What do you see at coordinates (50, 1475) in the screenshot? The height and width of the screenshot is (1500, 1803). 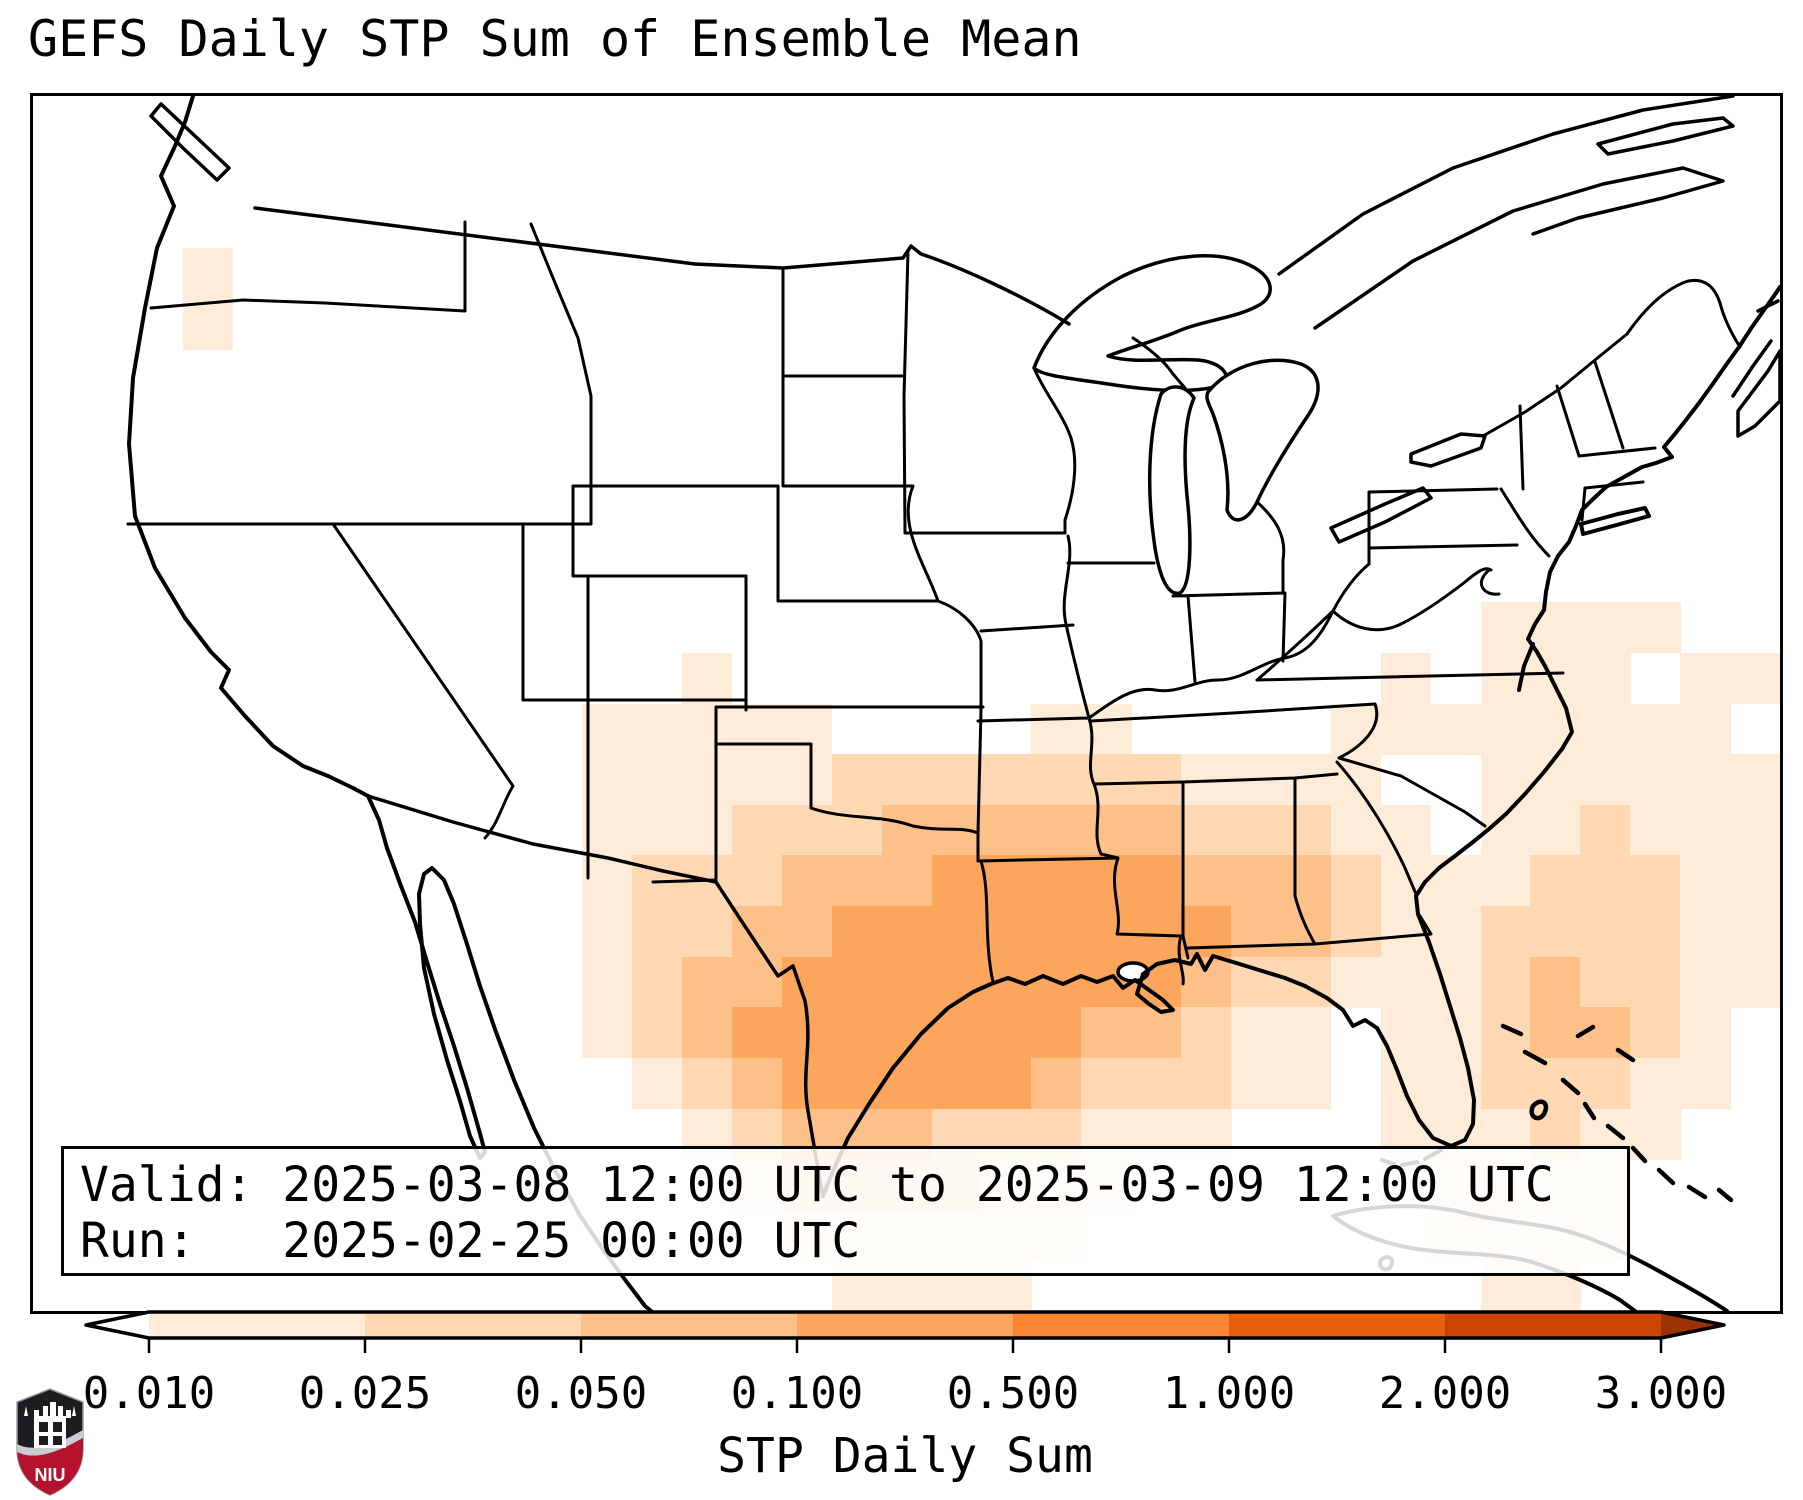 I see `niu-logo-text: NIU` at bounding box center [50, 1475].